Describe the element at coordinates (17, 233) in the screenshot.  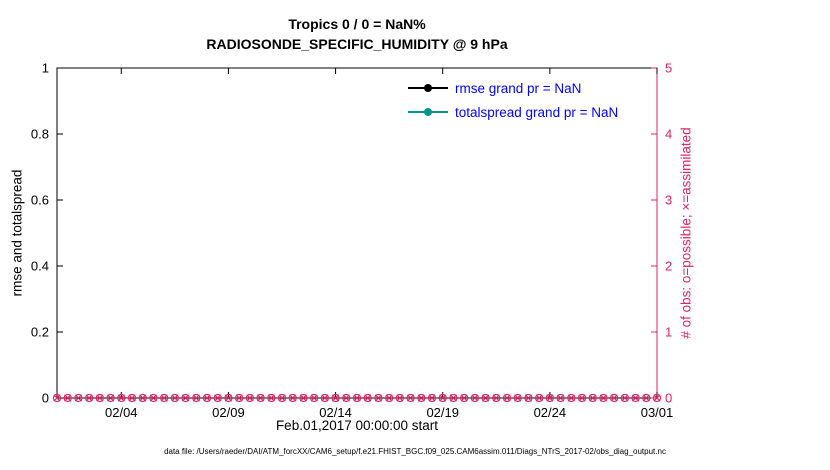
I see `y-axis-label-left: rmse and totalspread` at that location.